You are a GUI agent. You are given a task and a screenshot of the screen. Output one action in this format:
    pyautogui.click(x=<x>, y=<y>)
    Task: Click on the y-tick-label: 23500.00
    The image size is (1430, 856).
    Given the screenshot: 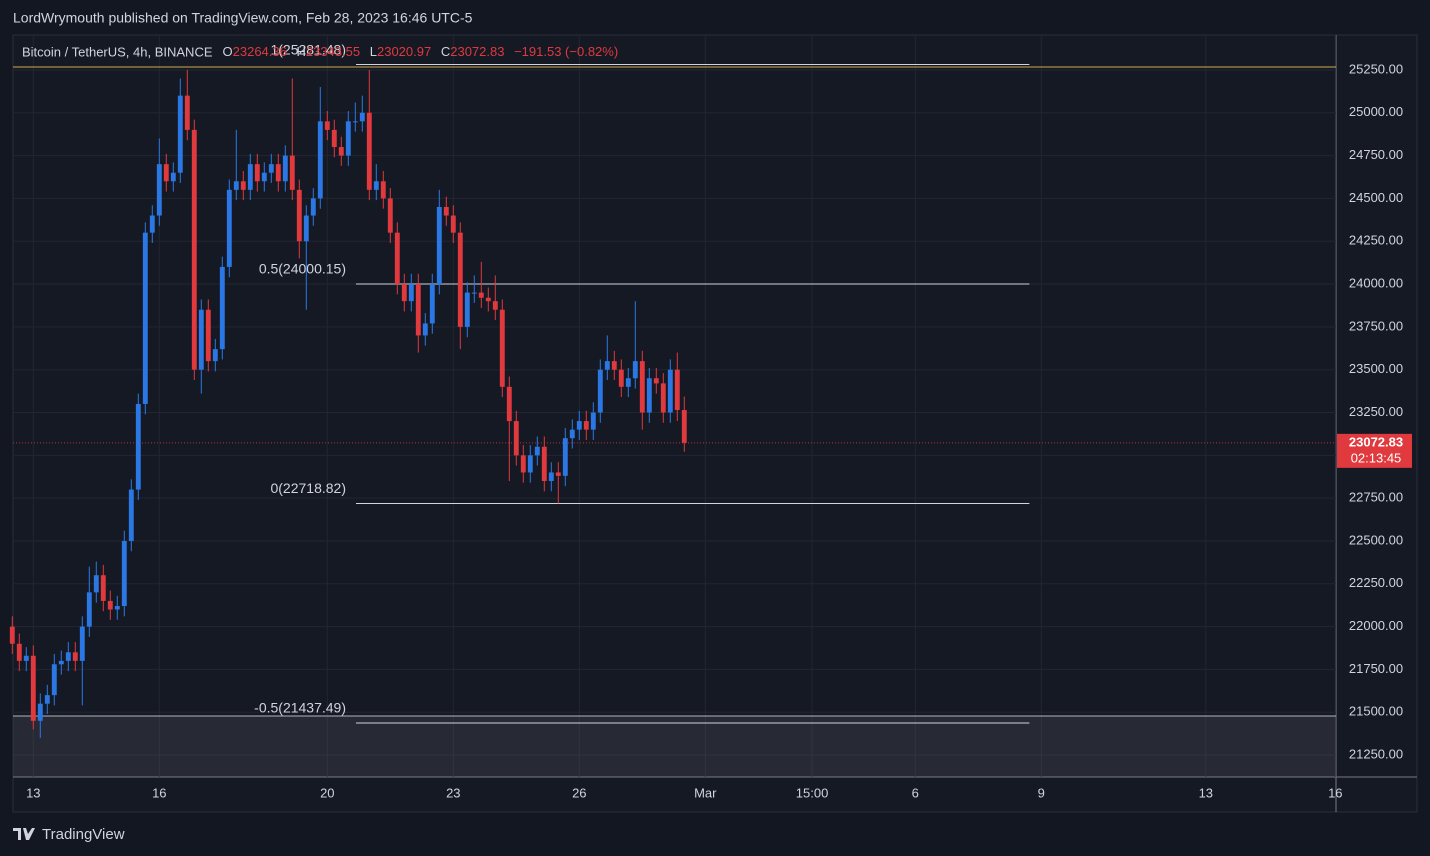 What is the action you would take?
    pyautogui.click(x=1376, y=368)
    